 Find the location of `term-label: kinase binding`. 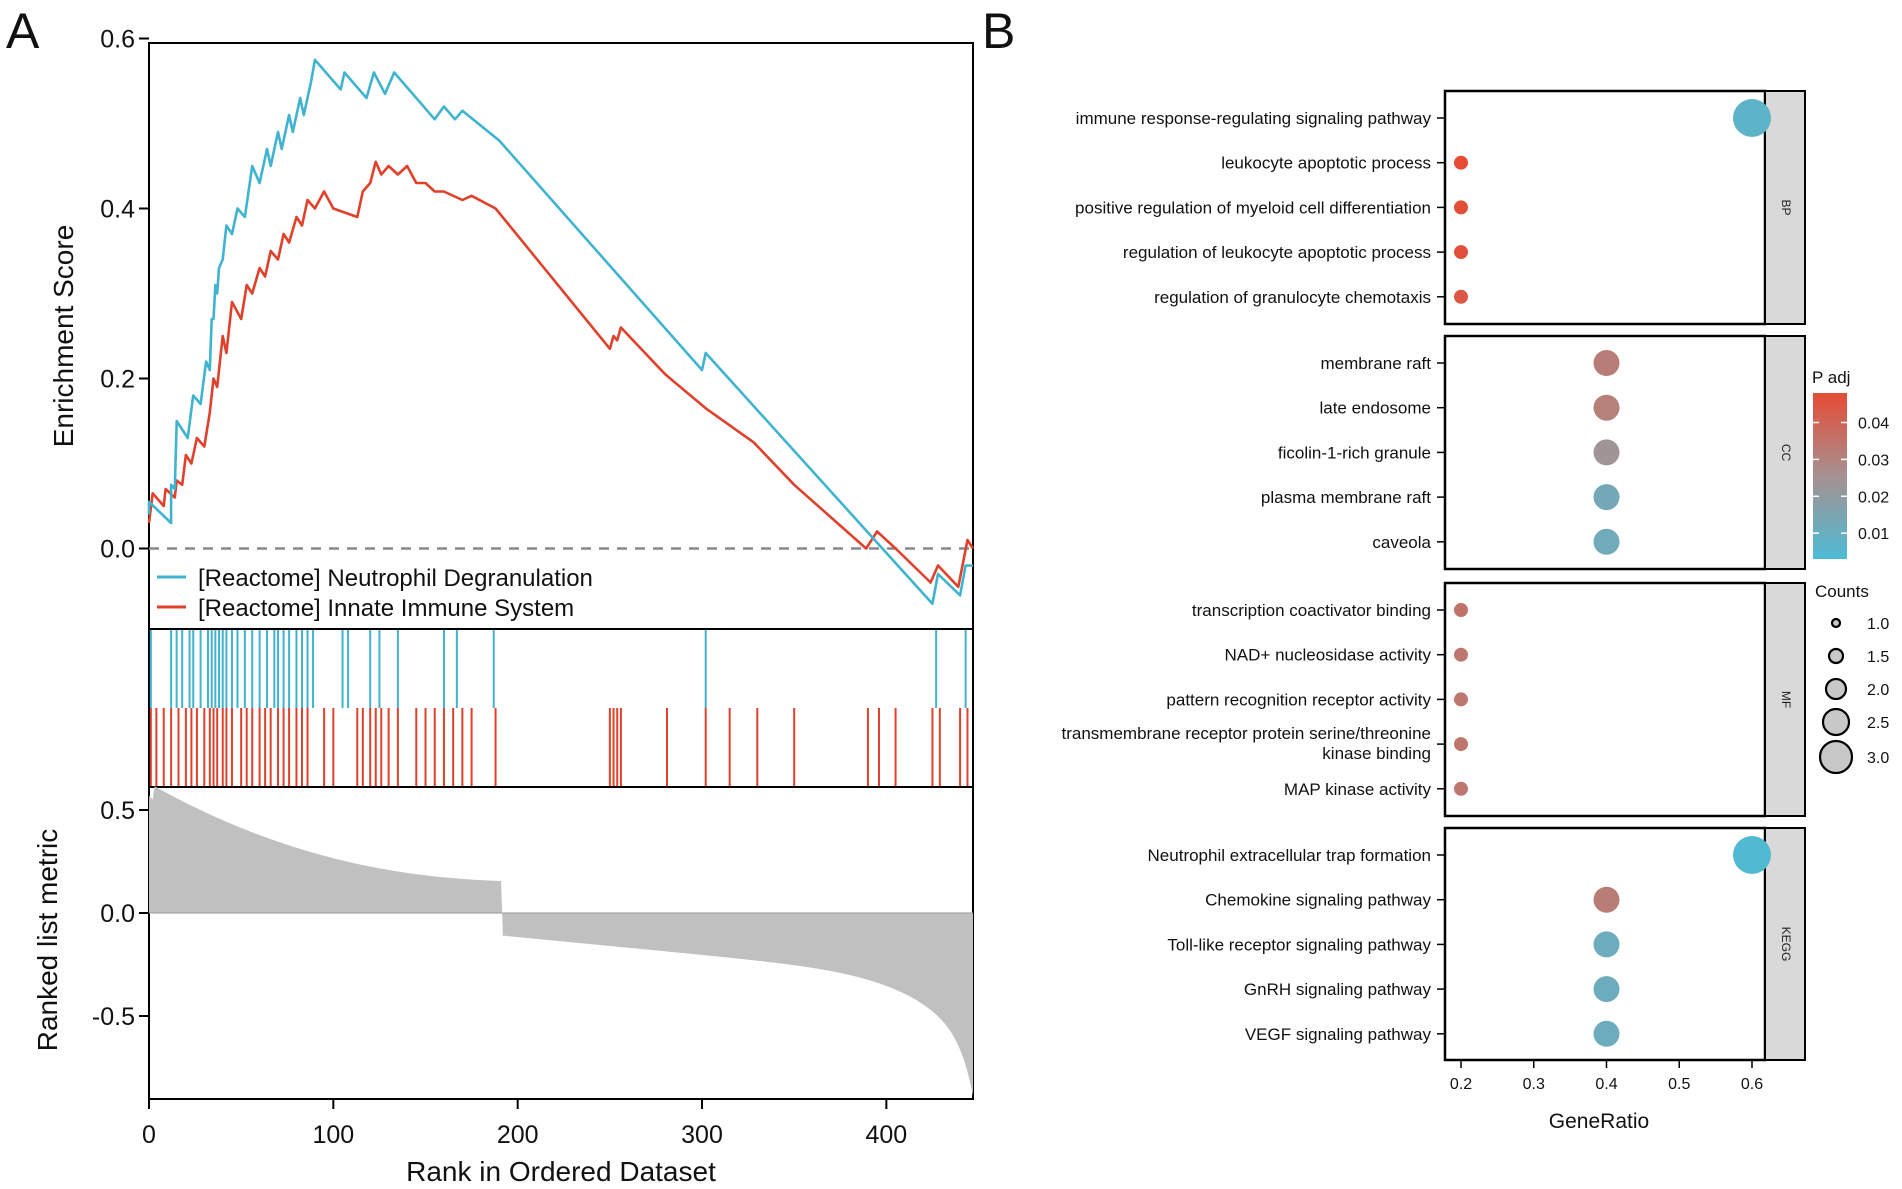

term-label: kinase binding is located at coordinates (1376, 753).